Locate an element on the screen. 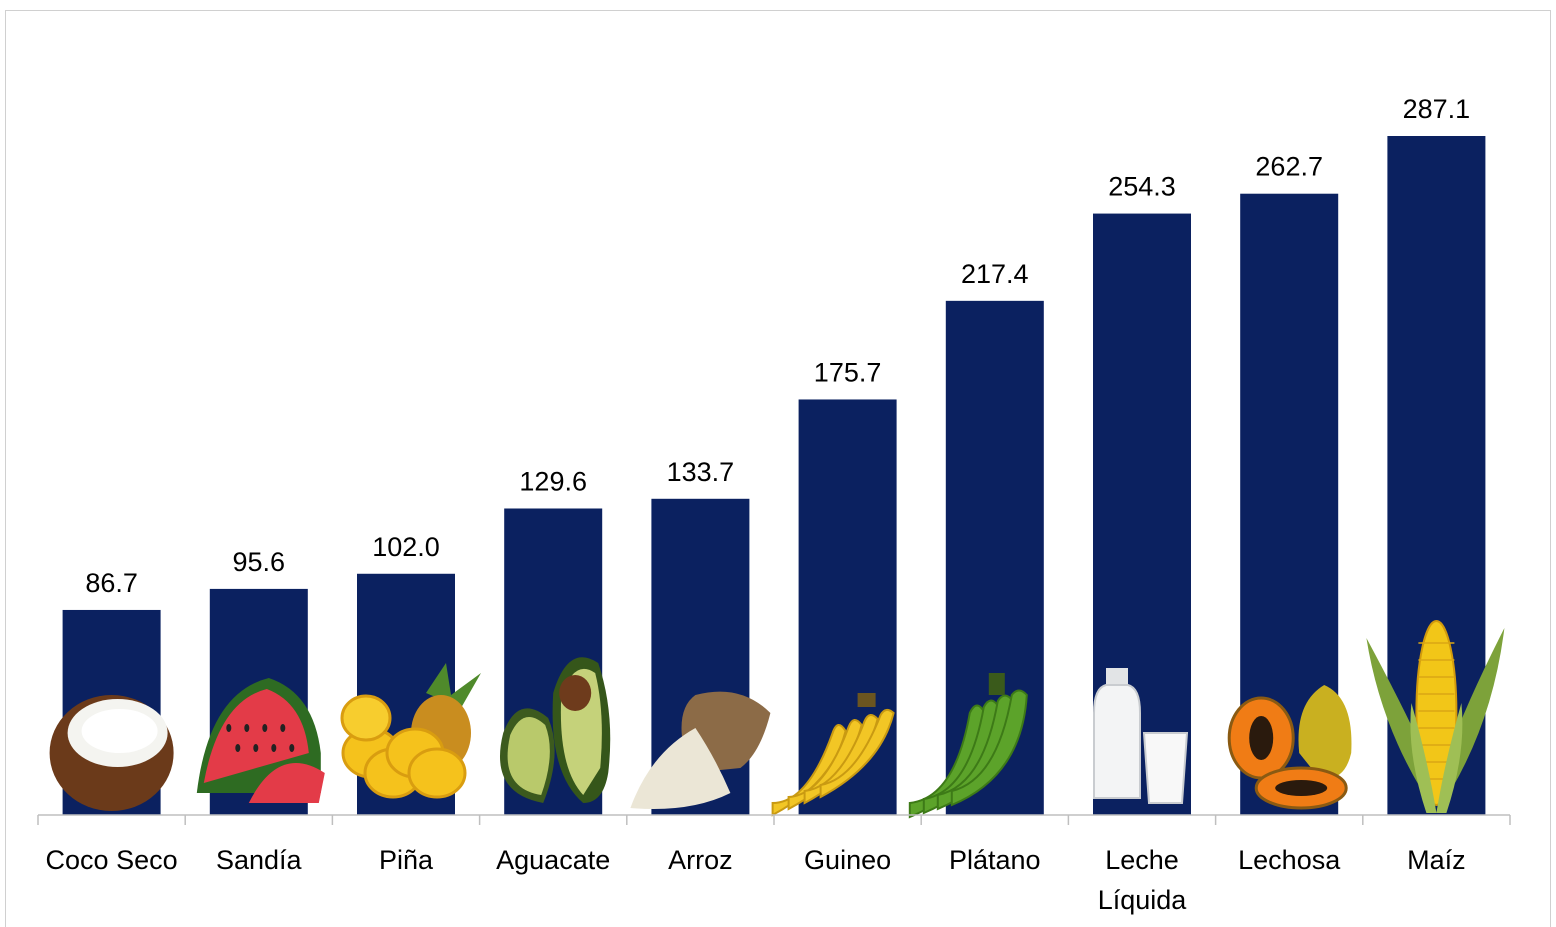  banana-icon is located at coordinates (833, 755).